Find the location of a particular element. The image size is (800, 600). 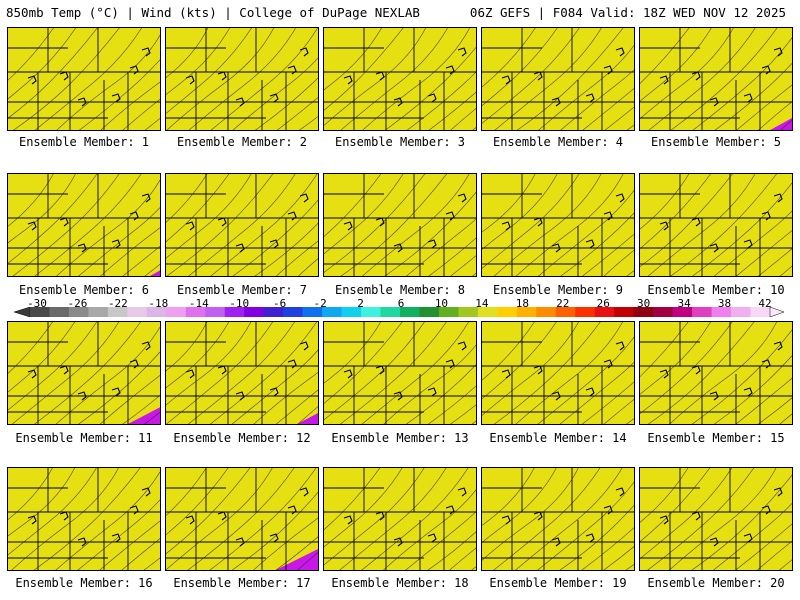

colorbar-tick: 34 is located at coordinates (684, 303).